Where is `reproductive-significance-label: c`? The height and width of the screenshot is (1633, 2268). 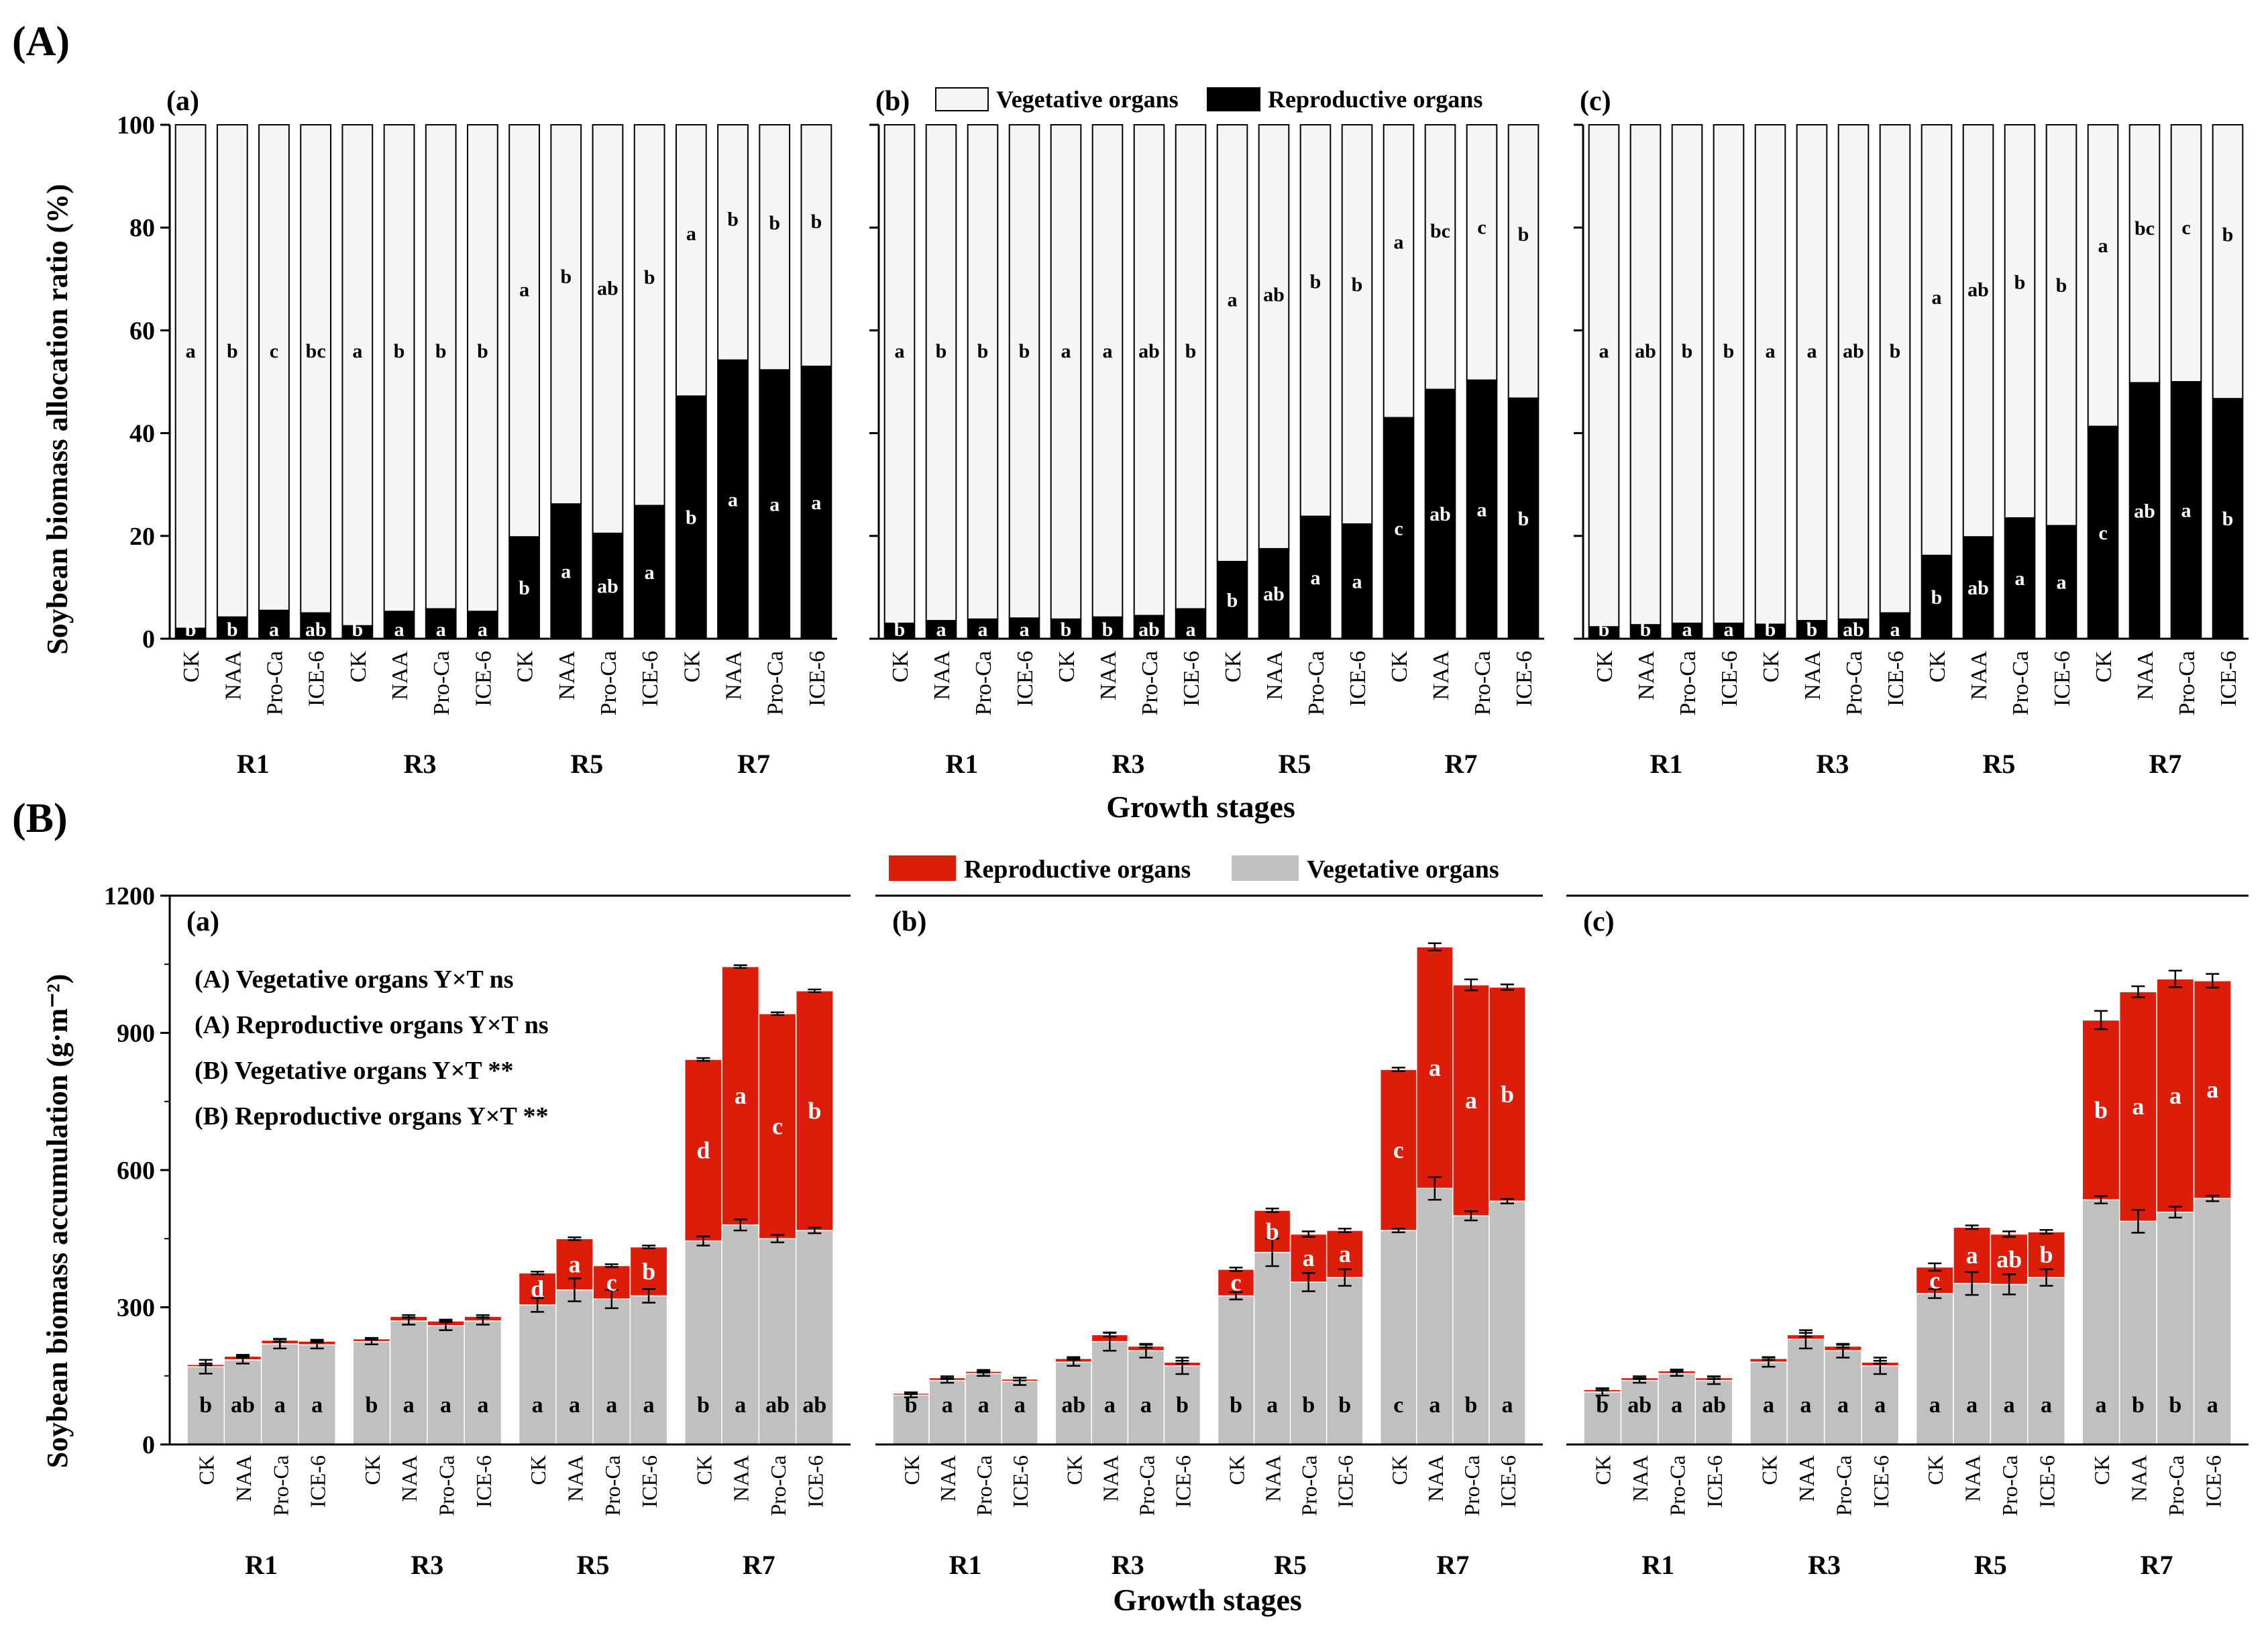 reproductive-significance-label: c is located at coordinates (611, 1282).